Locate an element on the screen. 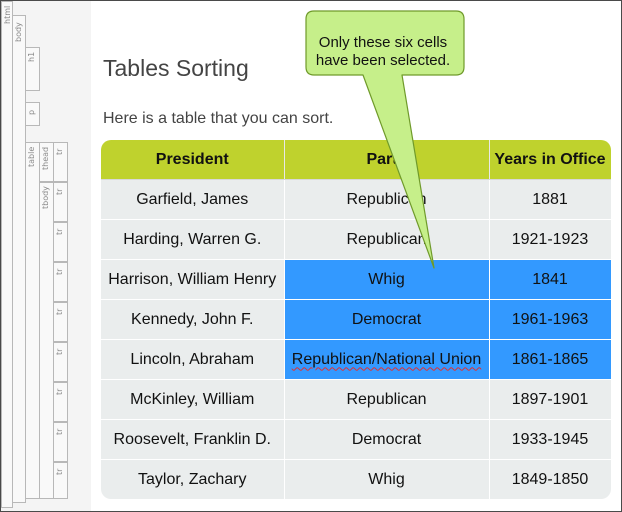 This screenshot has height=512, width=622. cell-years: 1897-1901 is located at coordinates (550, 399).